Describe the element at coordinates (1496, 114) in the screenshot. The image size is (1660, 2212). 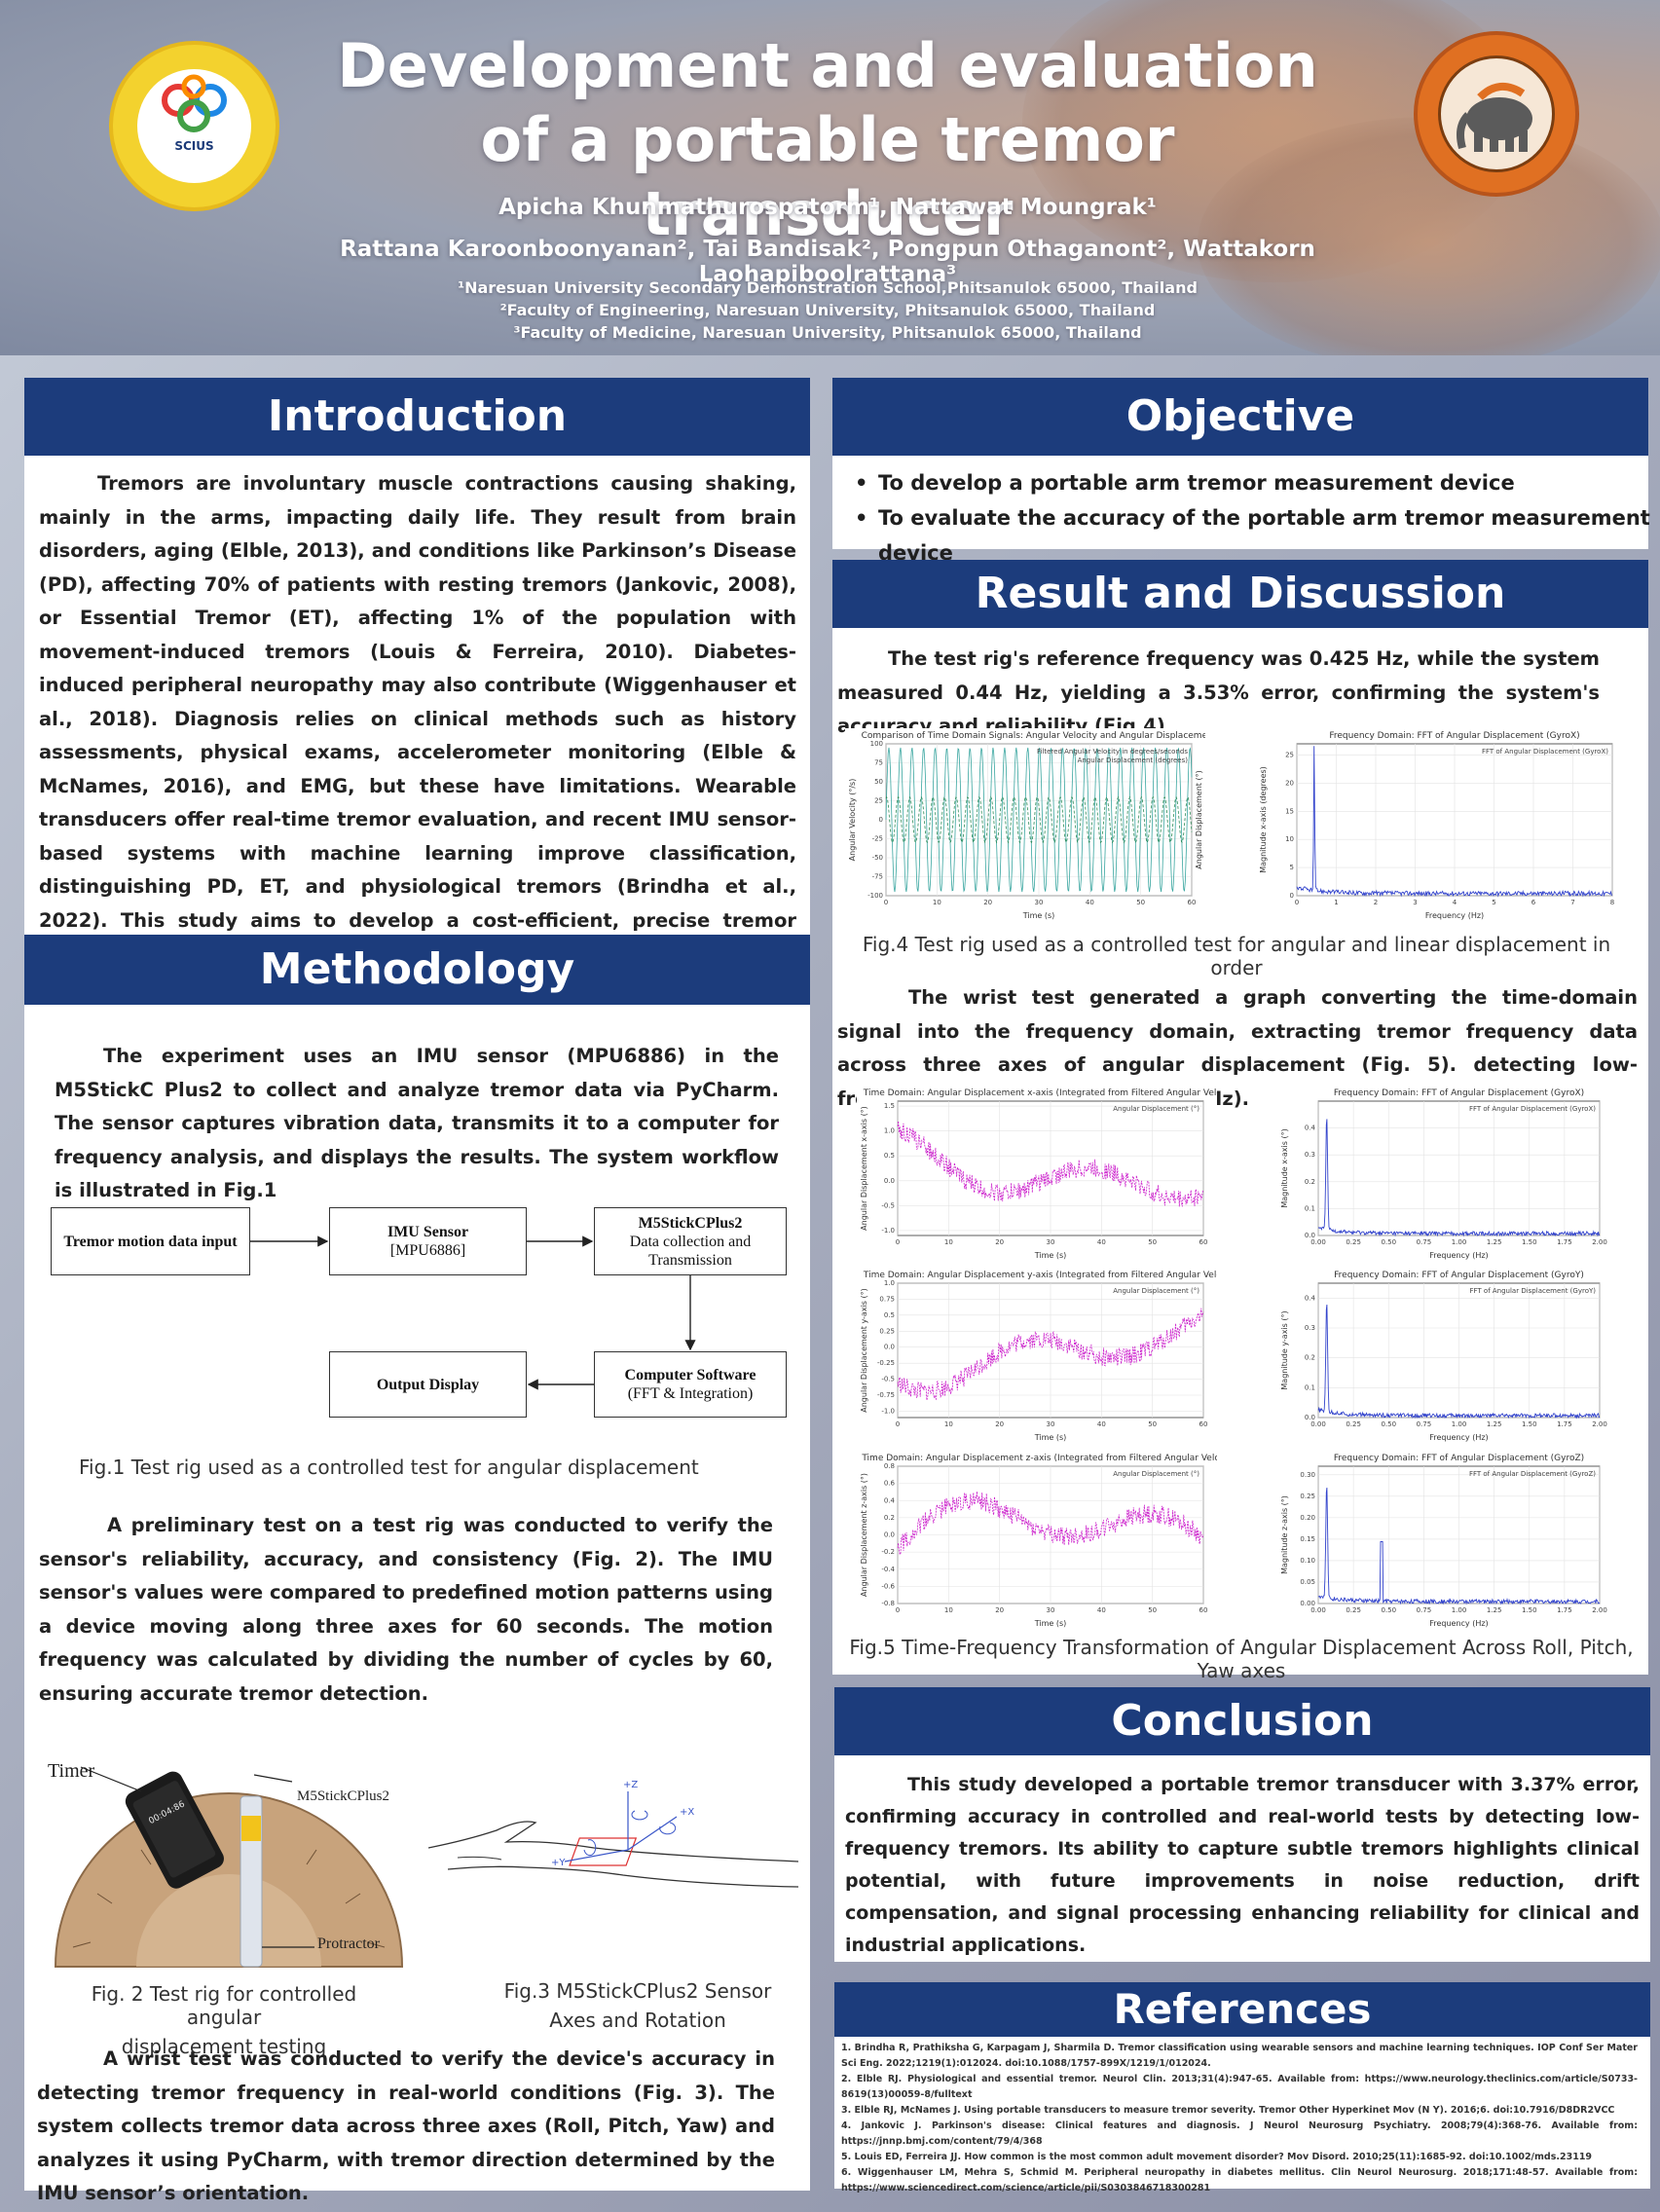
I see `university-elephant-logo` at that location.